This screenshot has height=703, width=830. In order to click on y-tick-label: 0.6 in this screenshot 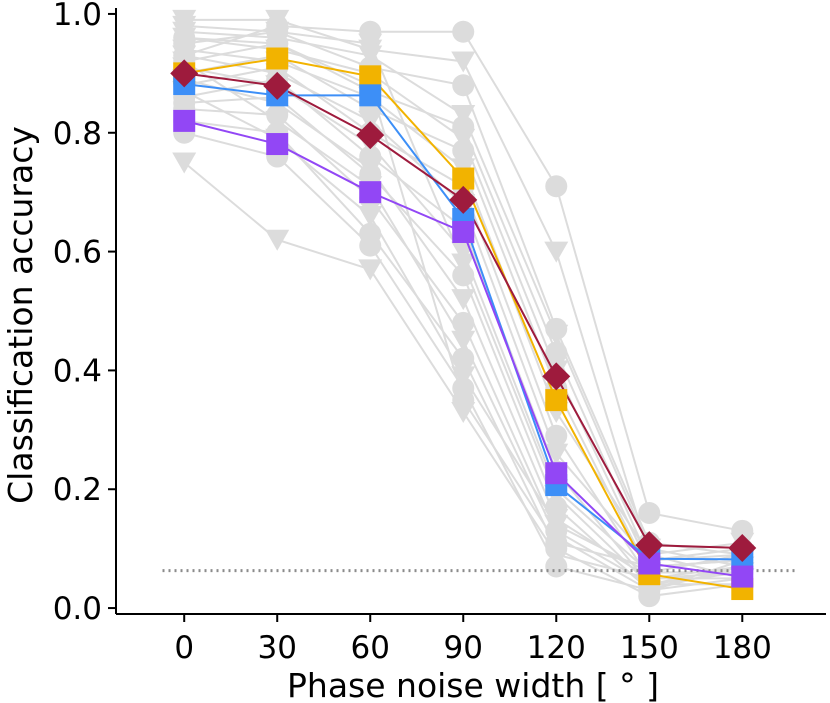, I will do `click(77, 253)`.